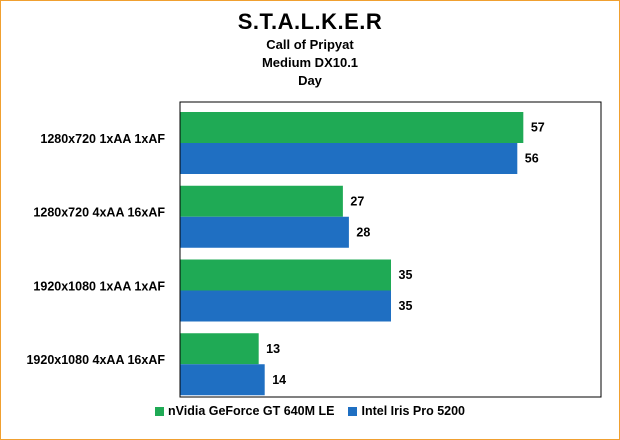 This screenshot has height=440, width=620. What do you see at coordinates (99, 286) in the screenshot?
I see `category-label-3: 1920x1080 1xAA 1xAF` at bounding box center [99, 286].